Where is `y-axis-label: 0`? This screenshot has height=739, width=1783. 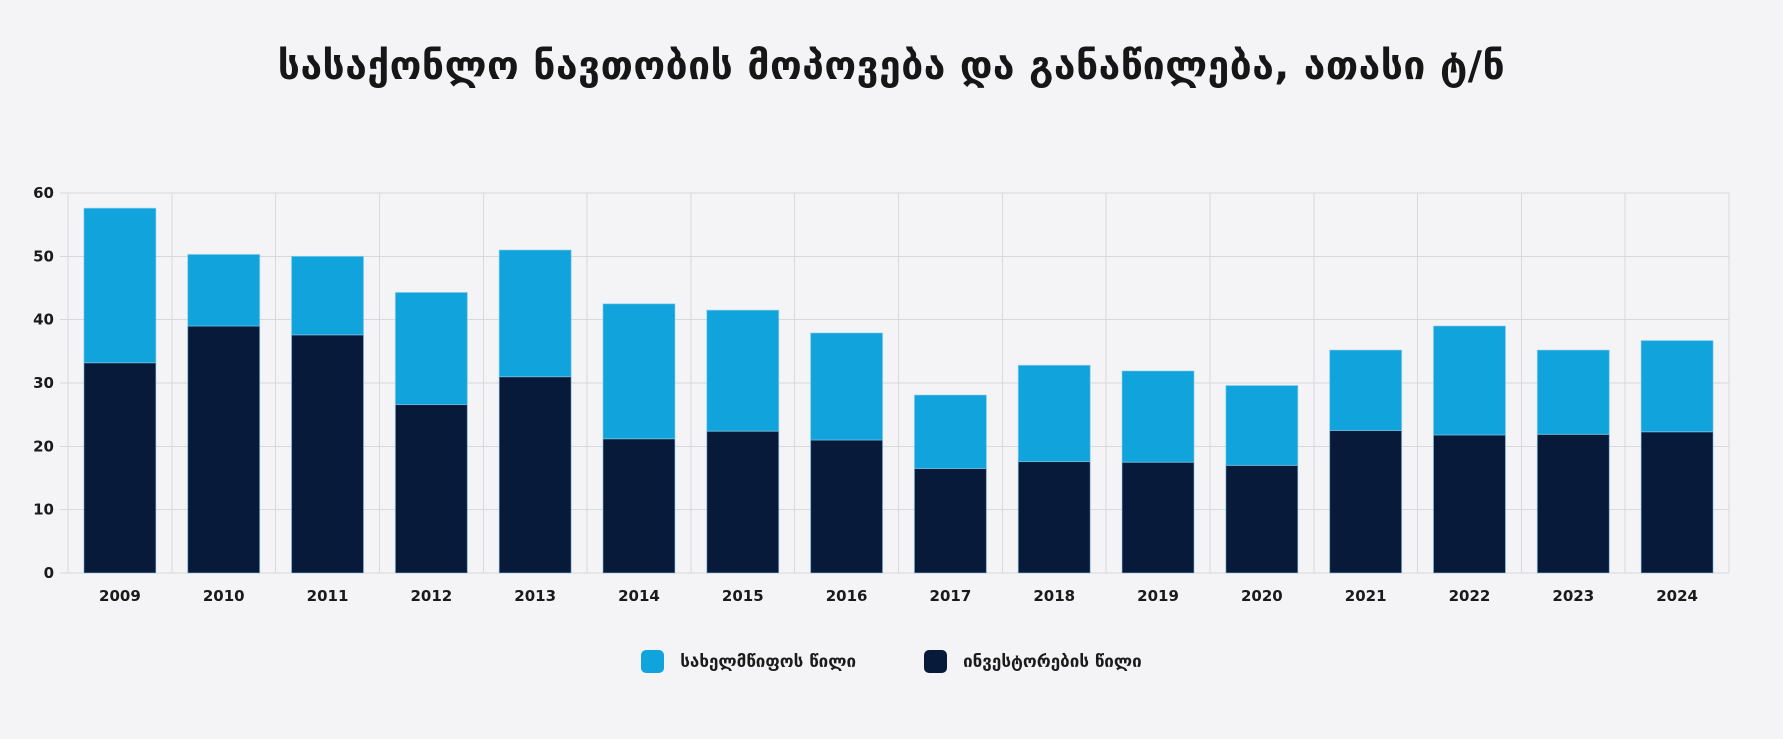 y-axis-label: 0 is located at coordinates (49, 573).